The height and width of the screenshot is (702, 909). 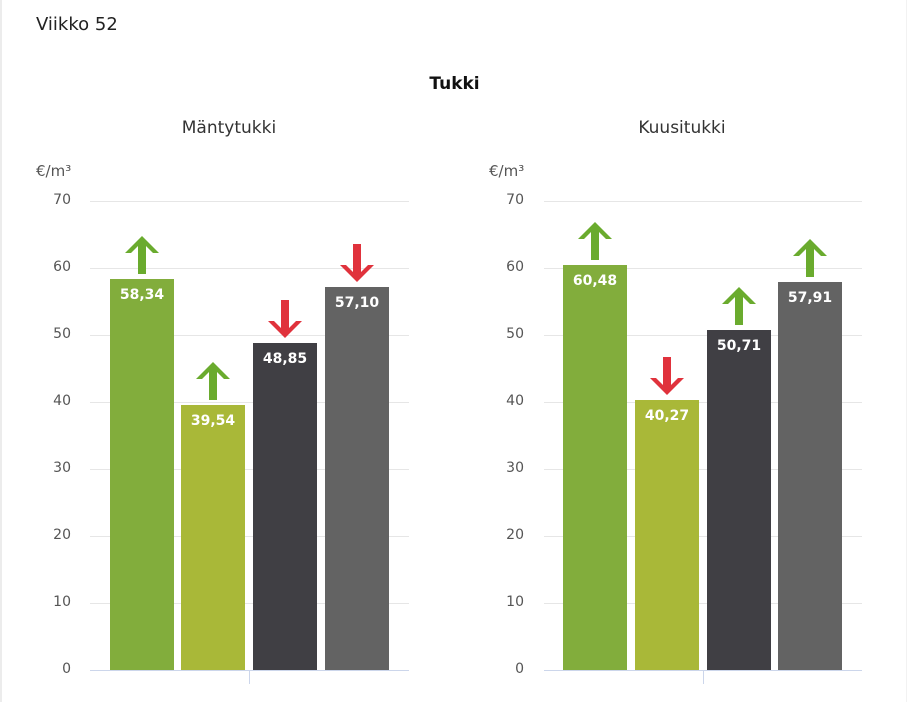 I want to click on bar-value-label: 58,34, so click(x=142, y=295).